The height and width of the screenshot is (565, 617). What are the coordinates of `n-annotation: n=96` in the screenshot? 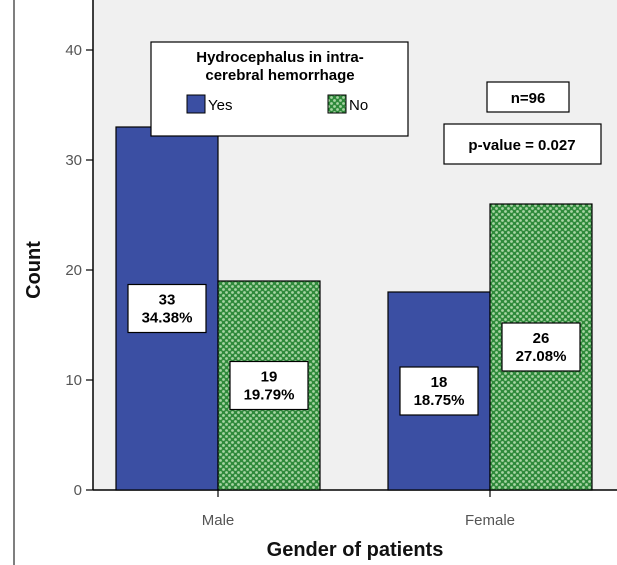 It's located at (528, 97).